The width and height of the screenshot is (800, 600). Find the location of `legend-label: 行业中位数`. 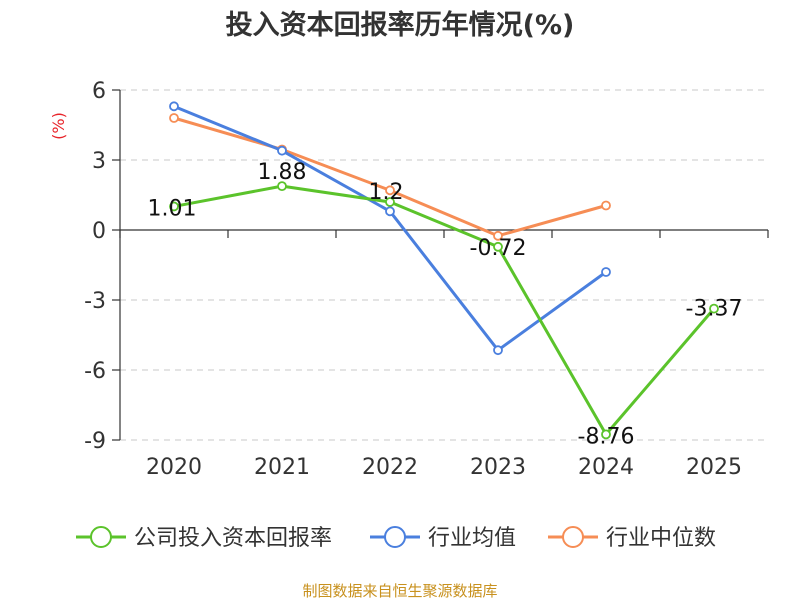

legend-label: 行业中位数 is located at coordinates (661, 538).